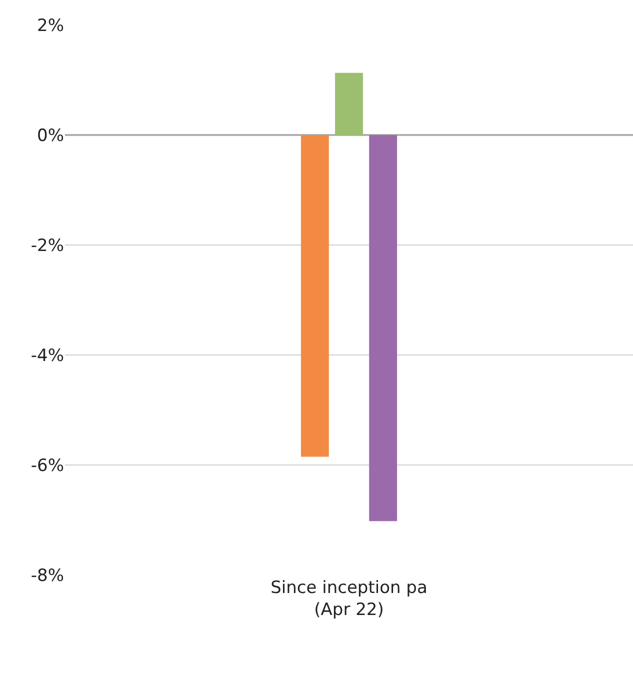 This screenshot has height=692, width=633. What do you see at coordinates (47, 246) in the screenshot?
I see `y-tick-label: -2%` at bounding box center [47, 246].